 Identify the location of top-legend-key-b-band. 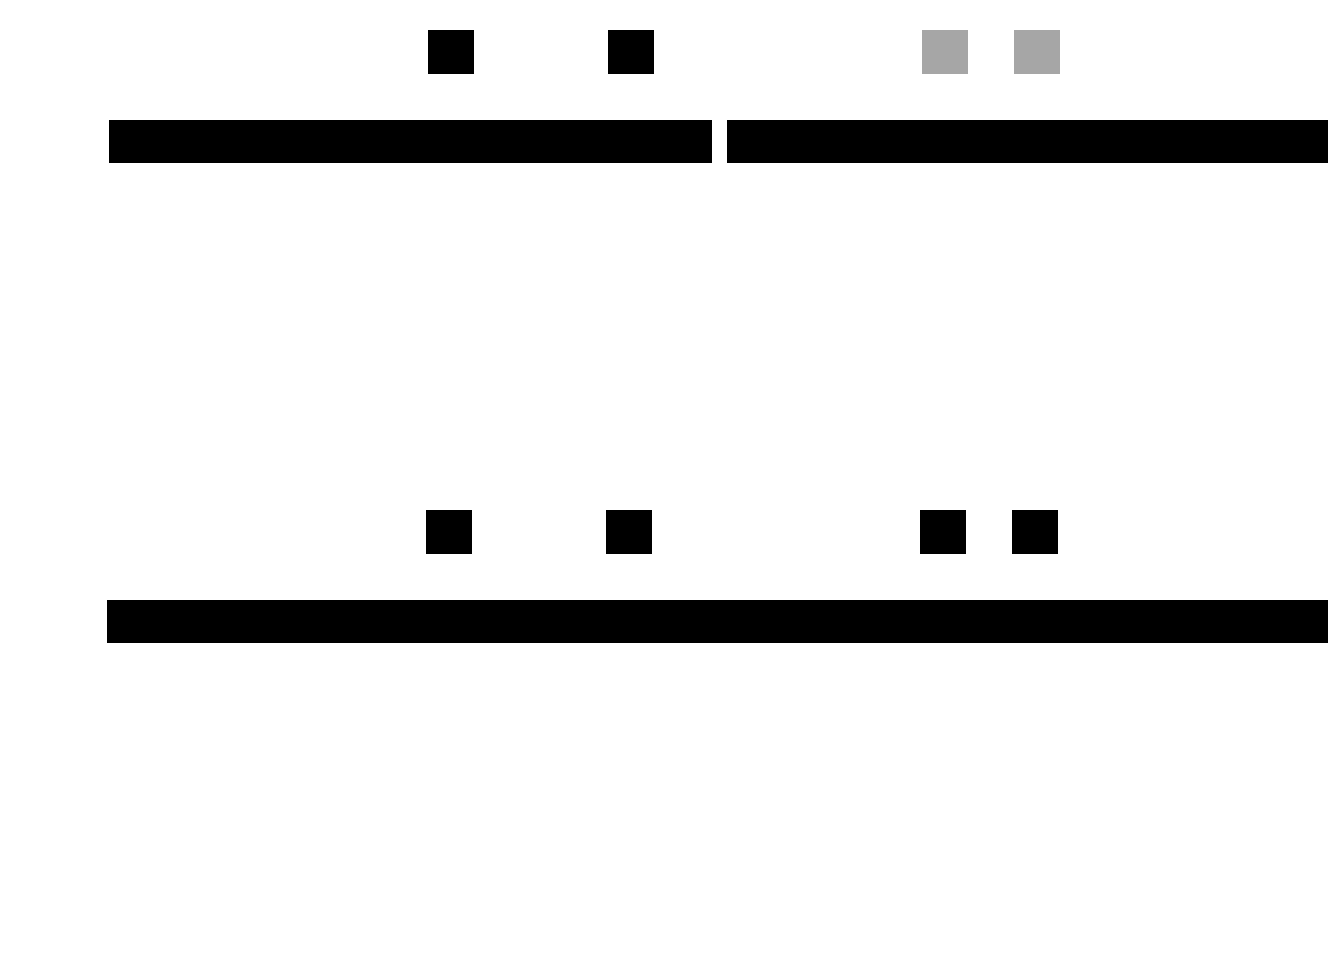
(1037, 52).